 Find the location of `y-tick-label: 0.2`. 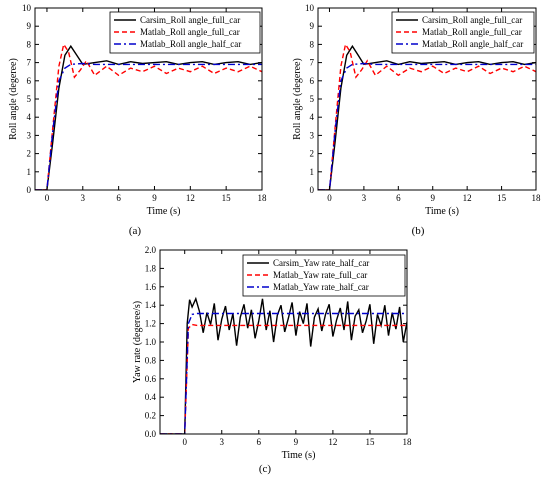

y-tick-label: 0.2 is located at coordinates (150, 416).